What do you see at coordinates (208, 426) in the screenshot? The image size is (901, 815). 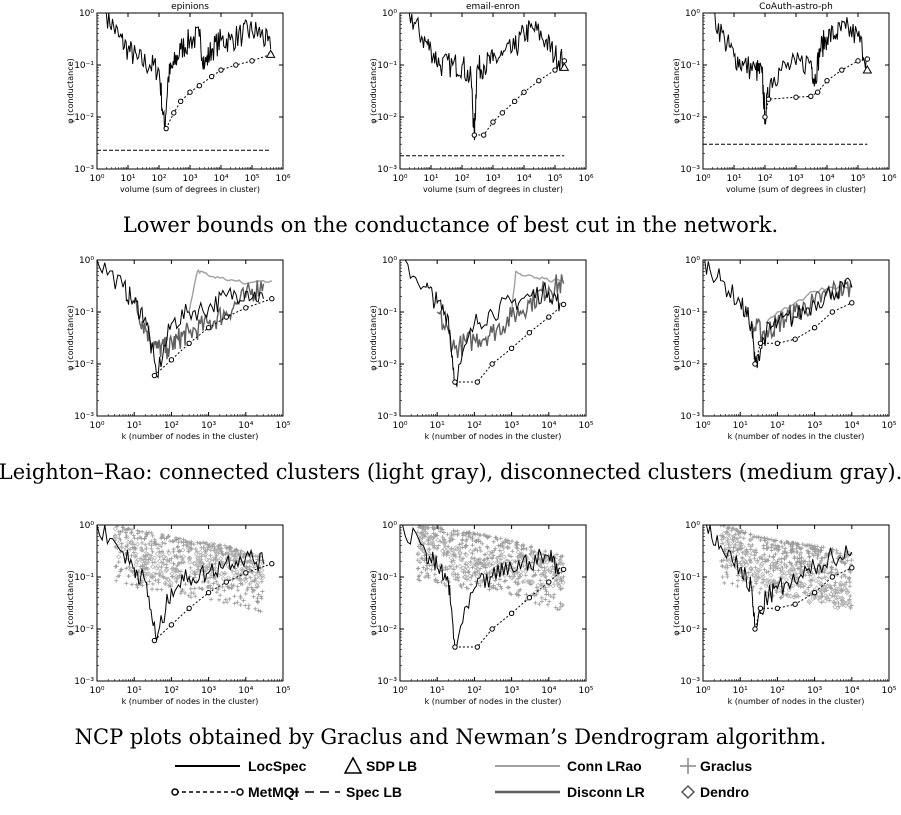 I see `x-tick-label: 10³` at bounding box center [208, 426].